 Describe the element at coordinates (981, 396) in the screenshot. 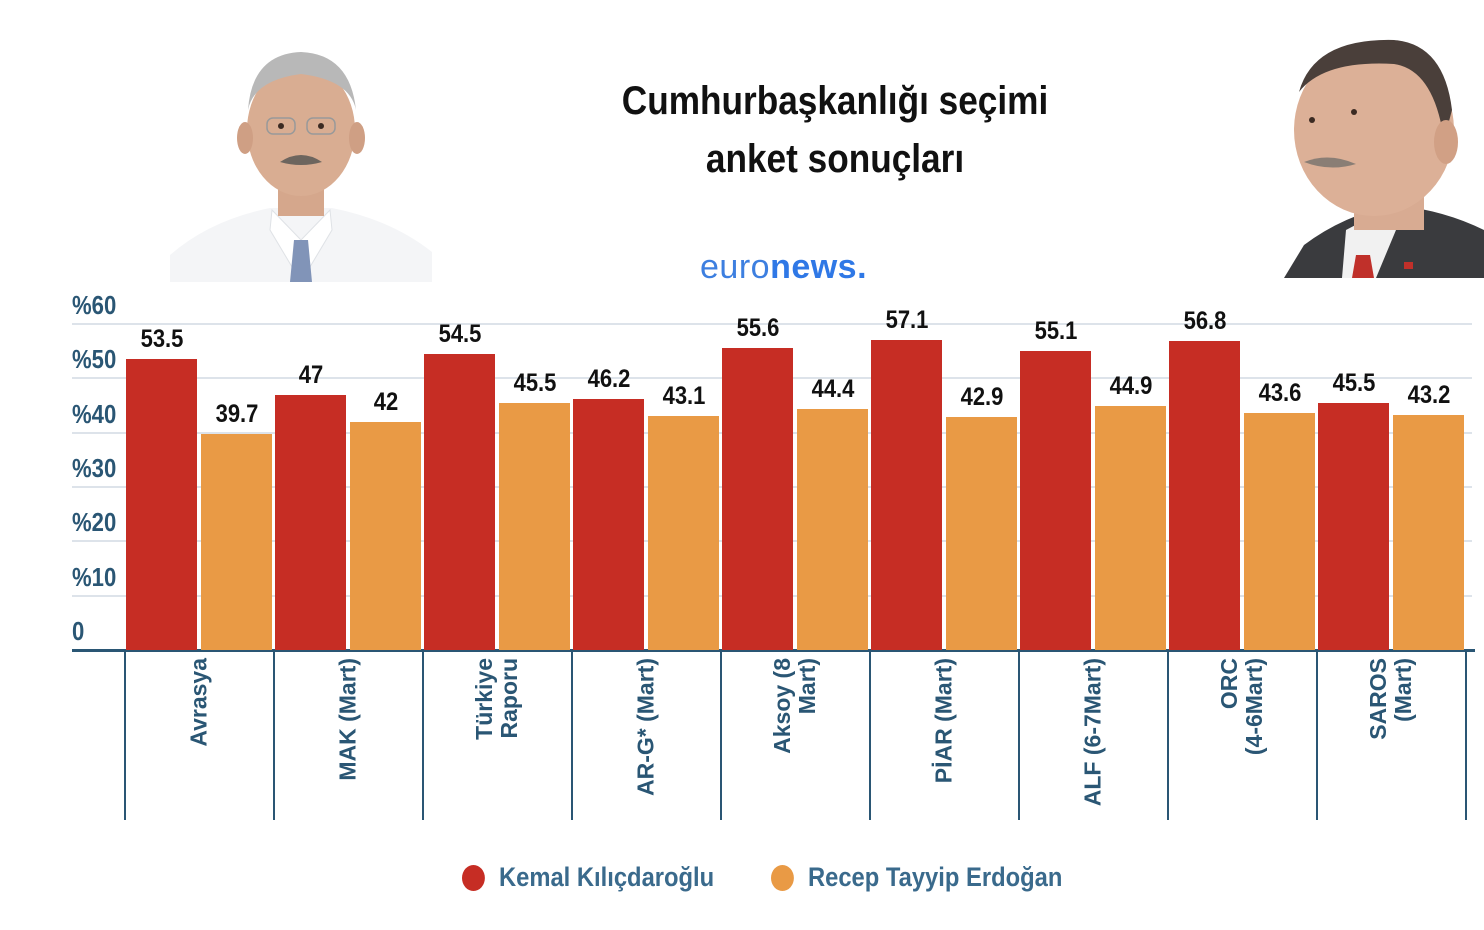

I see `bar-value-label: 42.9` at that location.